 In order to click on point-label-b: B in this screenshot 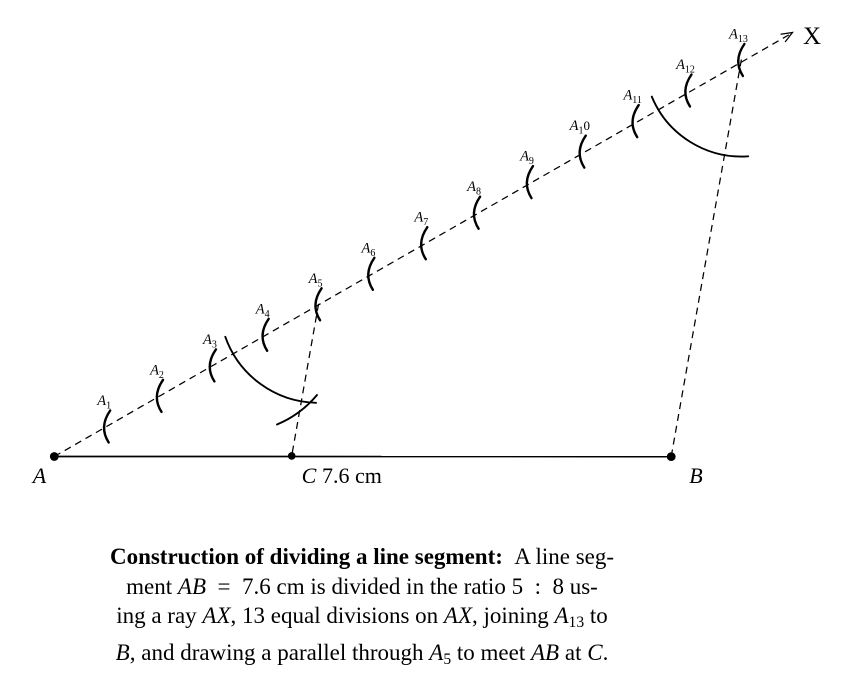, I will do `click(695, 475)`.